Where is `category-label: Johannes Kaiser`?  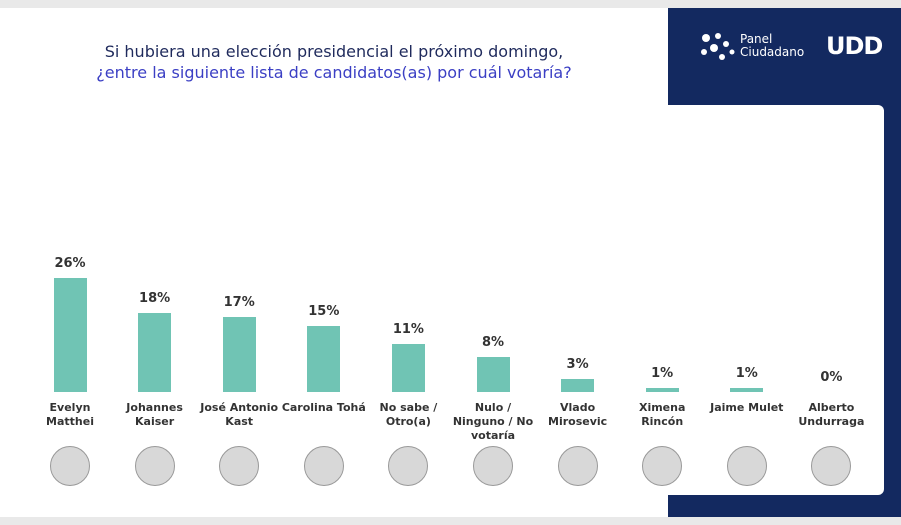
category-label: Johannes Kaiser is located at coordinates (154, 414).